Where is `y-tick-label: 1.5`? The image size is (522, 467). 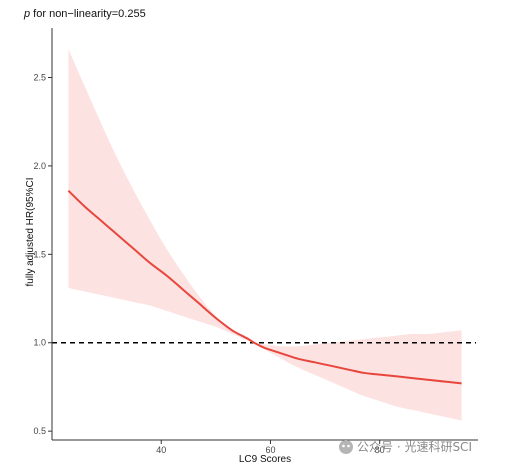 y-tick-label: 1.5 is located at coordinates (39, 254).